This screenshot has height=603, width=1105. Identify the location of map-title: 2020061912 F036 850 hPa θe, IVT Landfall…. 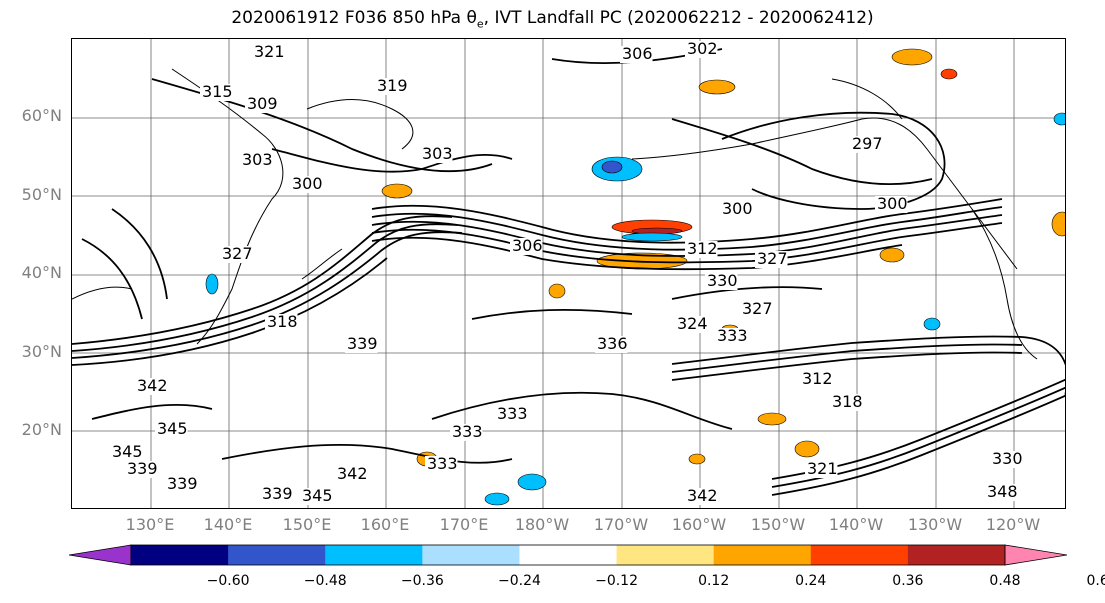
(552, 19).